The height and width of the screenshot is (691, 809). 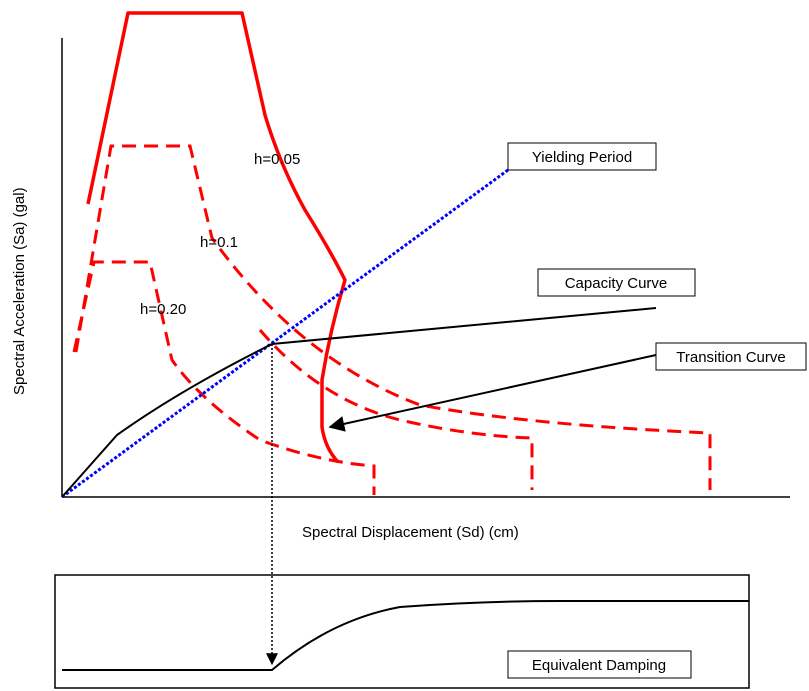 What do you see at coordinates (492, 393) in the screenshot?
I see `transition-curve-arrow` at bounding box center [492, 393].